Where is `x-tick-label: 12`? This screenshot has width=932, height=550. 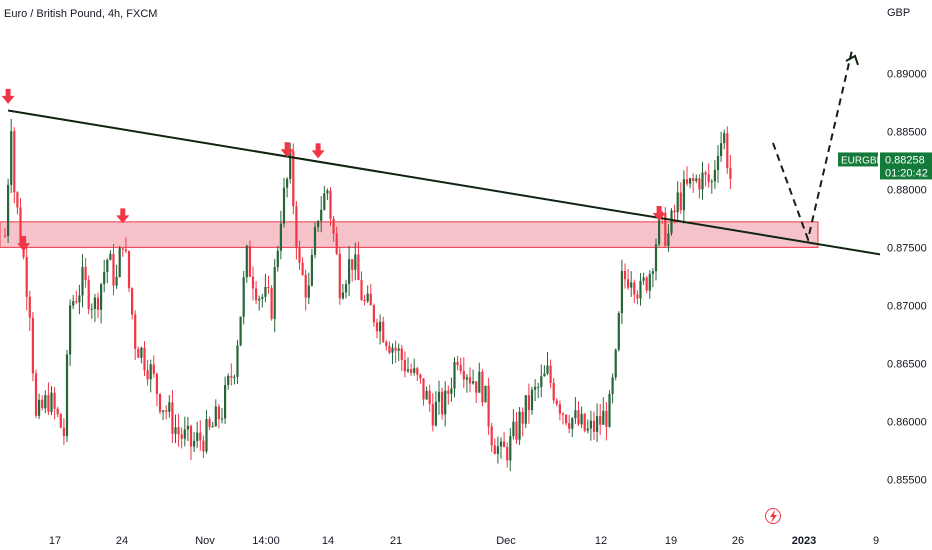 x-tick-label: 12 is located at coordinates (601, 541).